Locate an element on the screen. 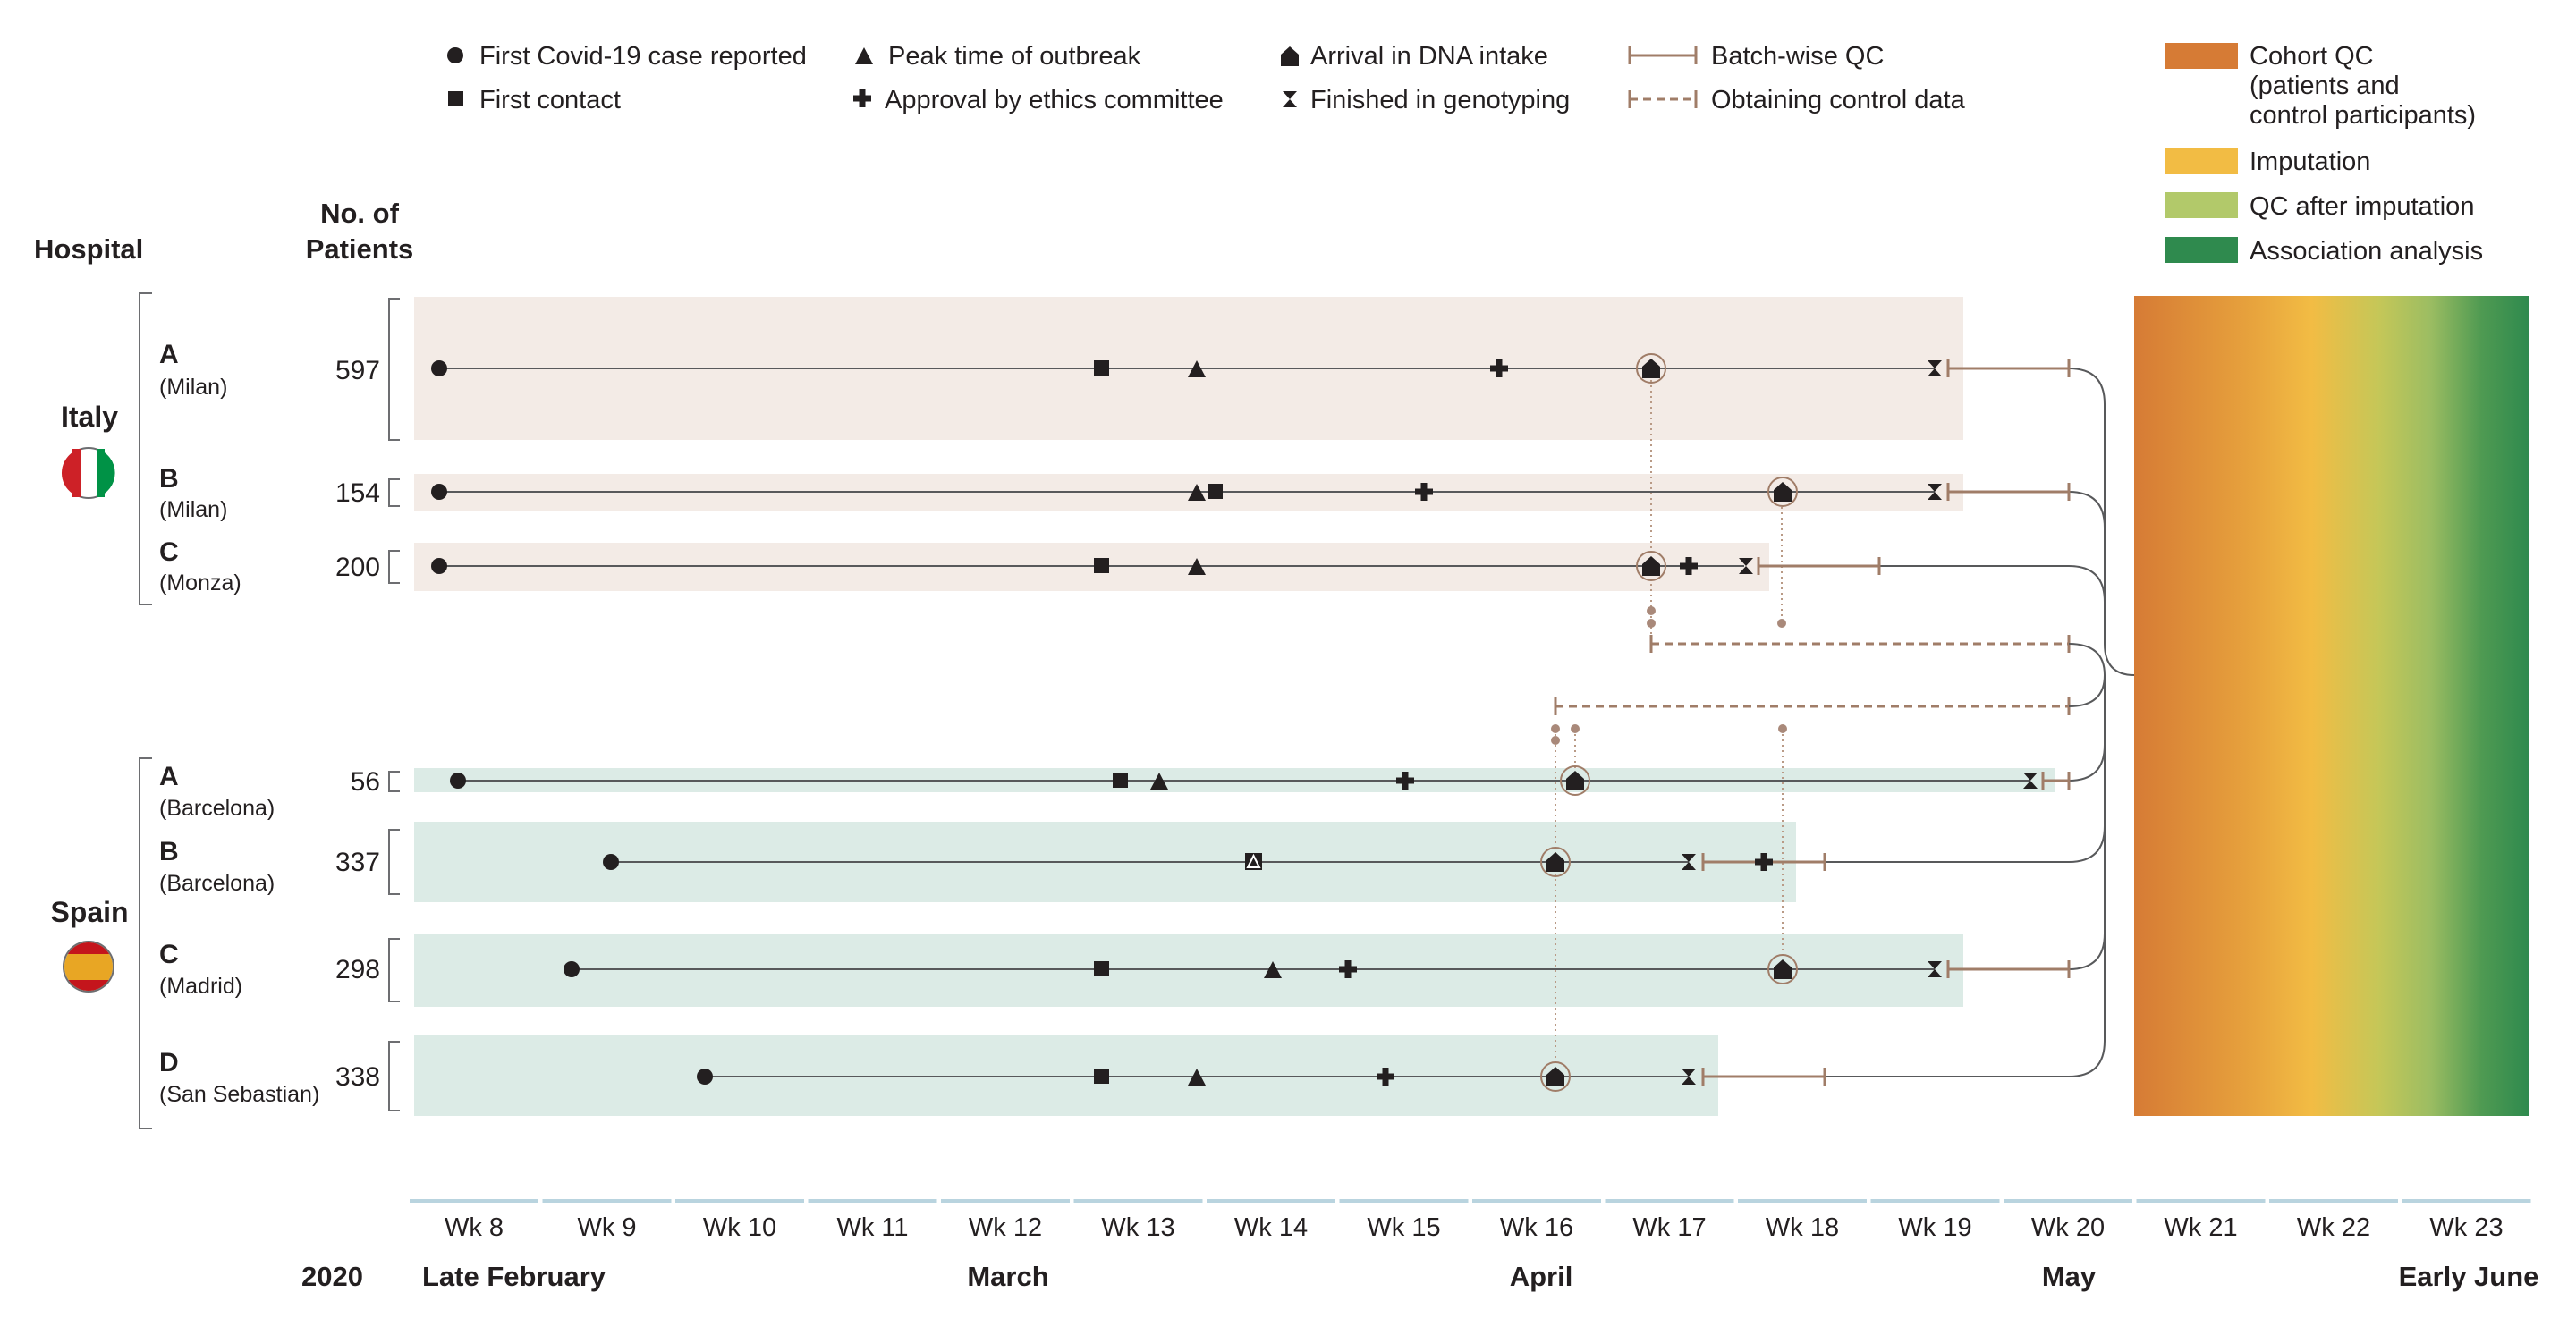 The image size is (2576, 1318). italy-bands is located at coordinates (1188, 444).